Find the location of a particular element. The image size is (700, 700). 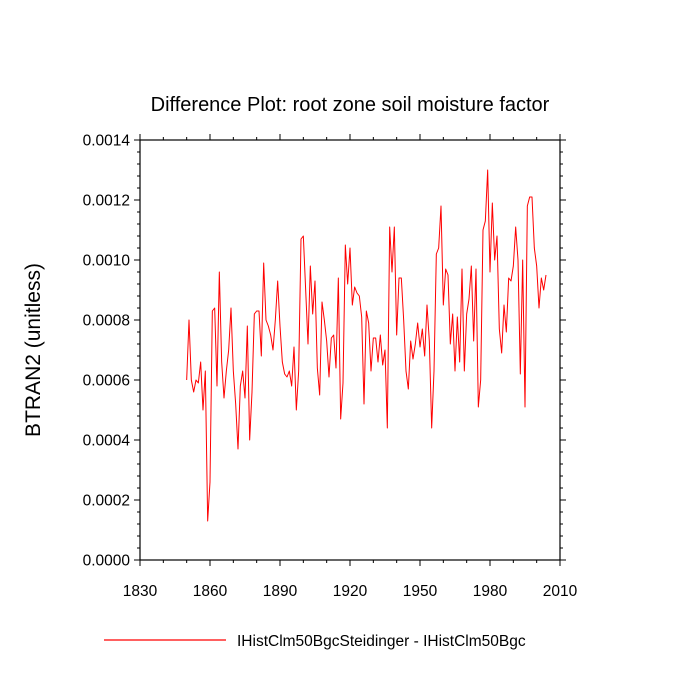

y-tick-label: 0.0002 is located at coordinates (106, 501).